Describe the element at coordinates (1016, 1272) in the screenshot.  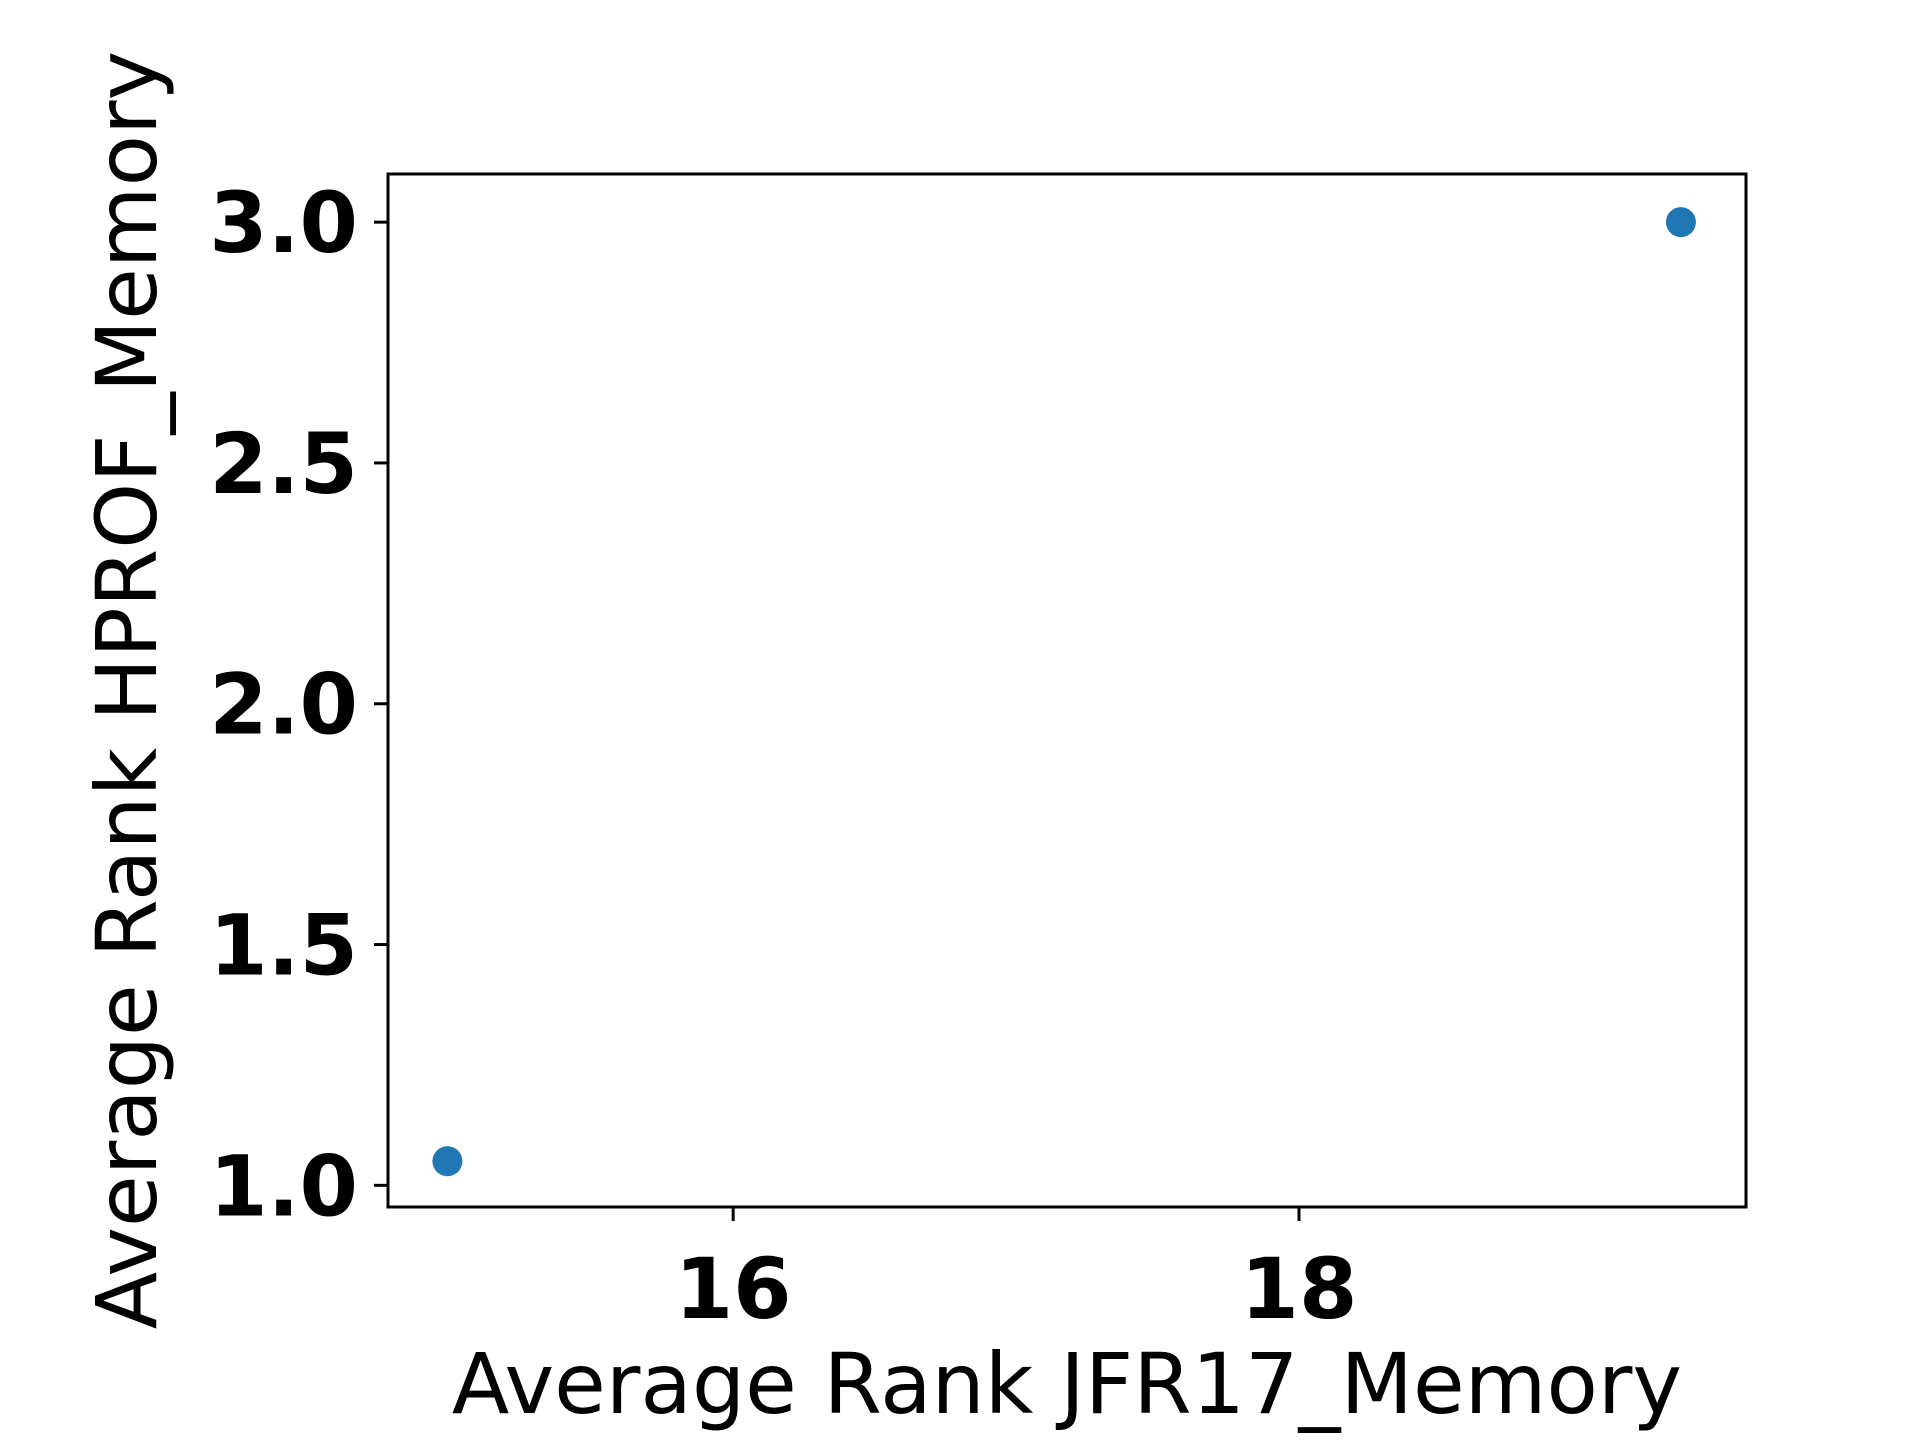
I see `x-axis-ticks: 16 18` at that location.